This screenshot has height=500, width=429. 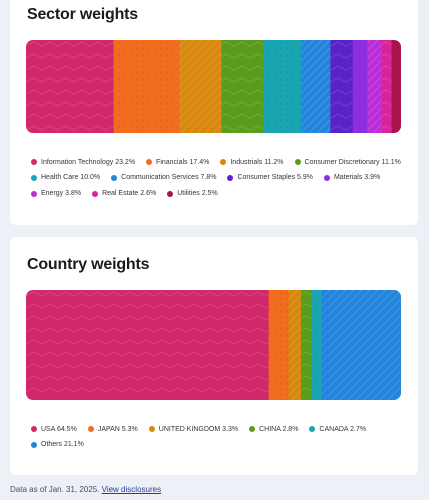 I want to click on country-weights-title: Country weights, so click(x=88, y=264).